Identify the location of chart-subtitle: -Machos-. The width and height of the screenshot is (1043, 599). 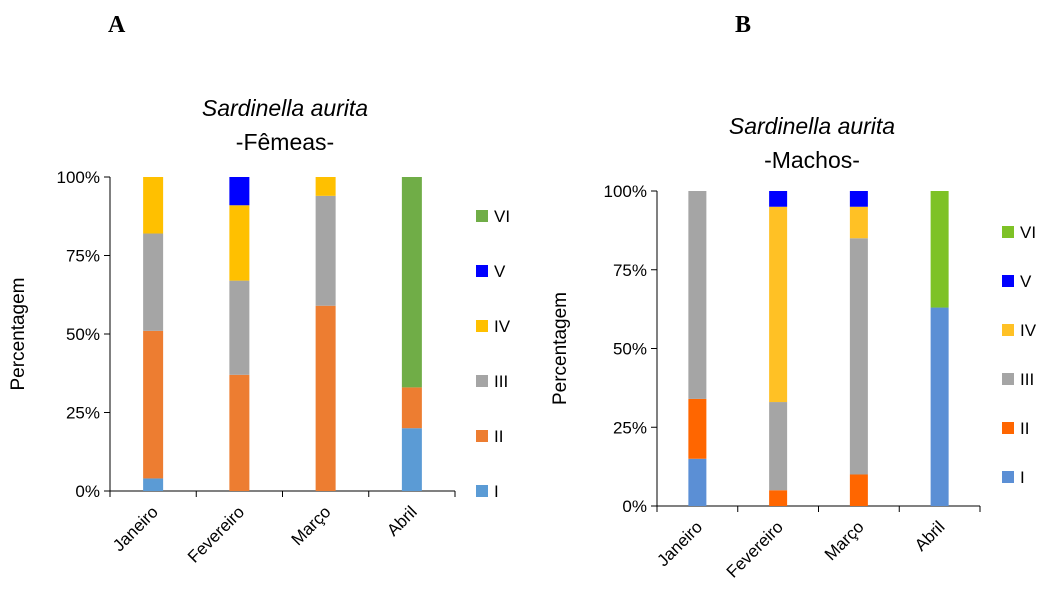
(812, 160).